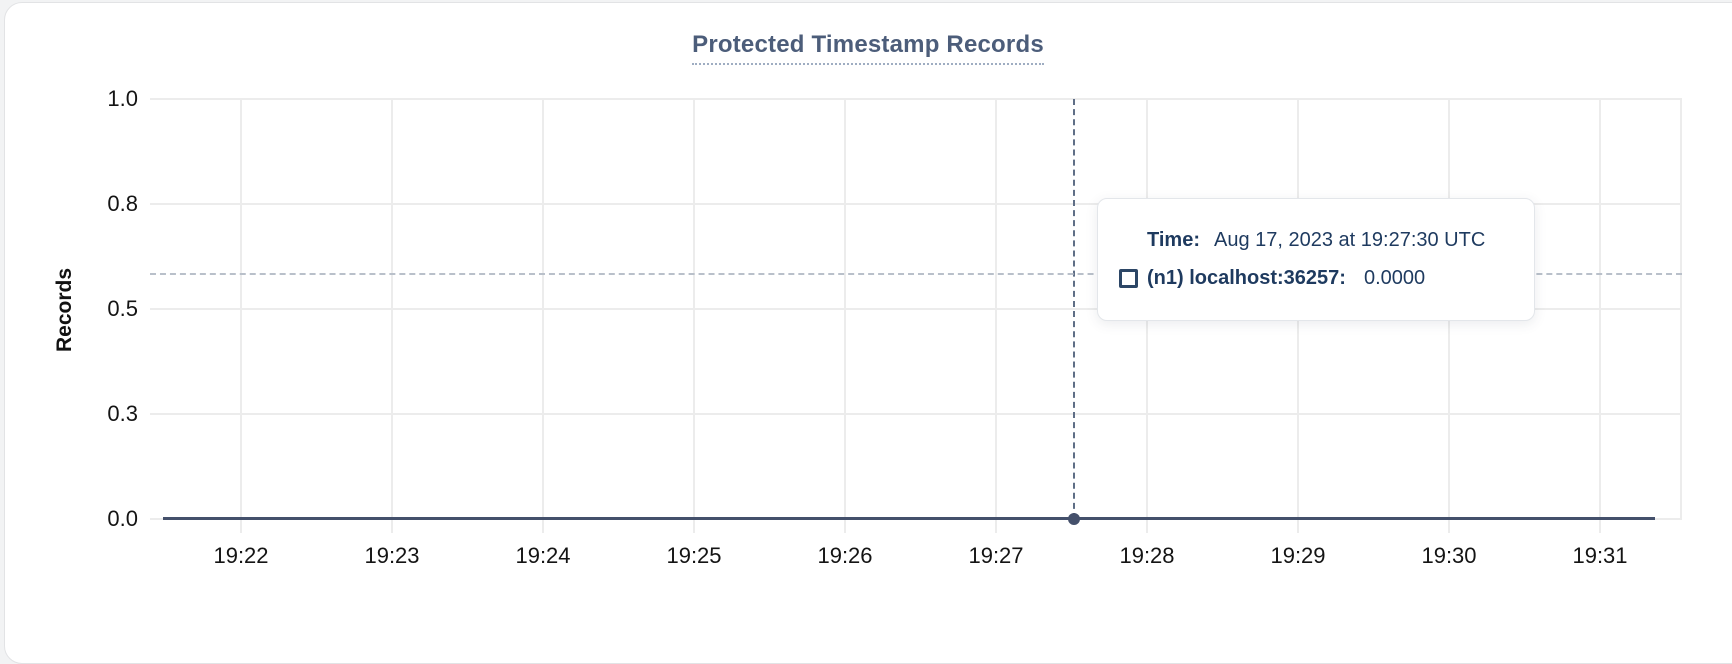 This screenshot has height=664, width=1732. Describe the element at coordinates (1349, 240) in the screenshot. I see `tooltip-time-value: Aug 17, 2023 at 19:27:30 UTC` at that location.